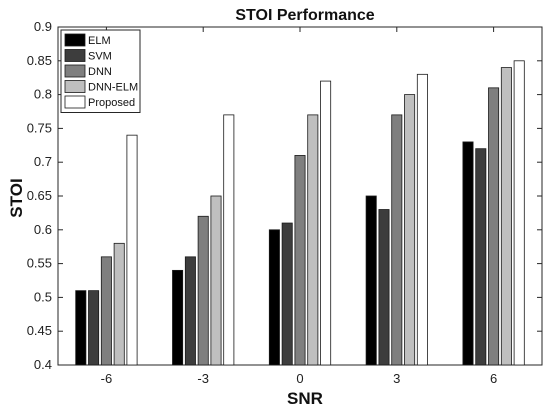 Image resolution: width=550 pixels, height=415 pixels. What do you see at coordinates (39, 60) in the screenshot?
I see `y-tick-label: 0.85` at bounding box center [39, 60].